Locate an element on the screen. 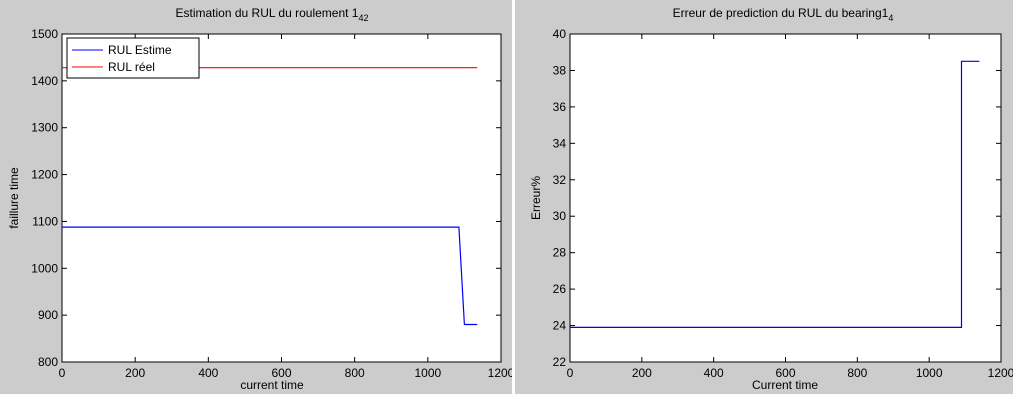 This screenshot has height=394, width=1013. y-tick-label: 26 is located at coordinates (560, 289).